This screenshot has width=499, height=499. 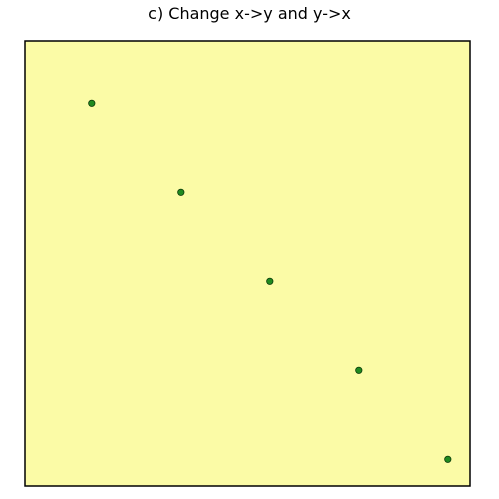 I want to click on chart-title: c) Change x->y and y->x, so click(x=249, y=13).